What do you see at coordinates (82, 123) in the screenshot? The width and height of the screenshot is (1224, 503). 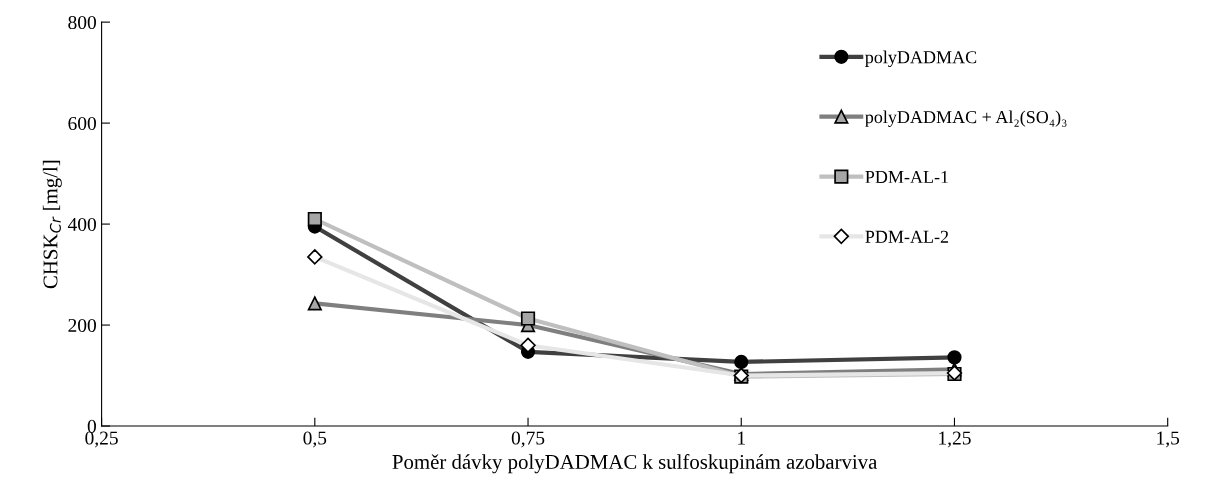 I see `y-tick-label: 600` at bounding box center [82, 123].